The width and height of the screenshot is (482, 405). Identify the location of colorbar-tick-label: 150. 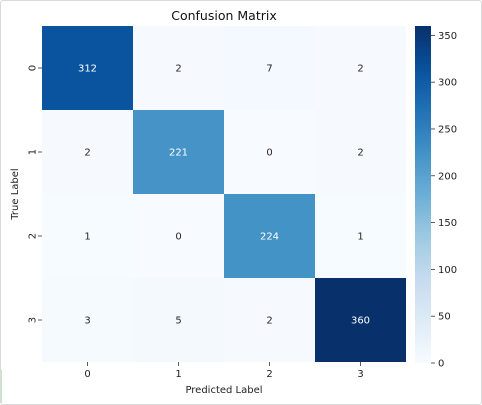
(447, 223).